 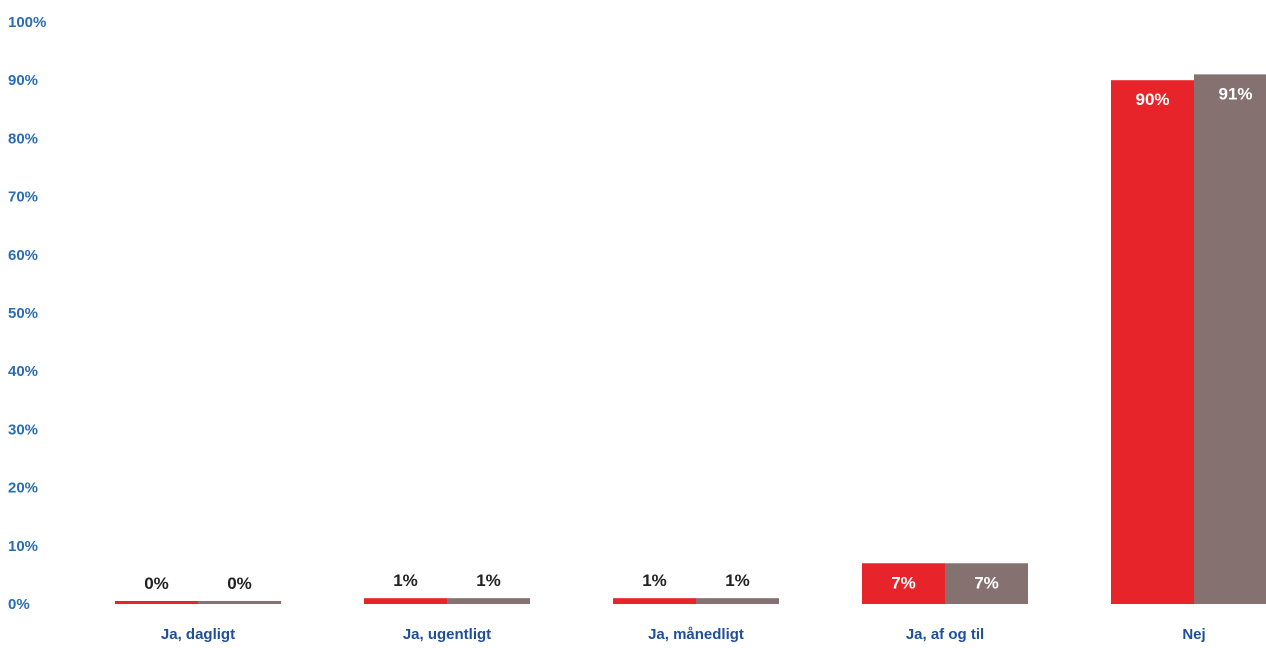 What do you see at coordinates (23, 488) in the screenshot?
I see `y-tick-label: 20%` at bounding box center [23, 488].